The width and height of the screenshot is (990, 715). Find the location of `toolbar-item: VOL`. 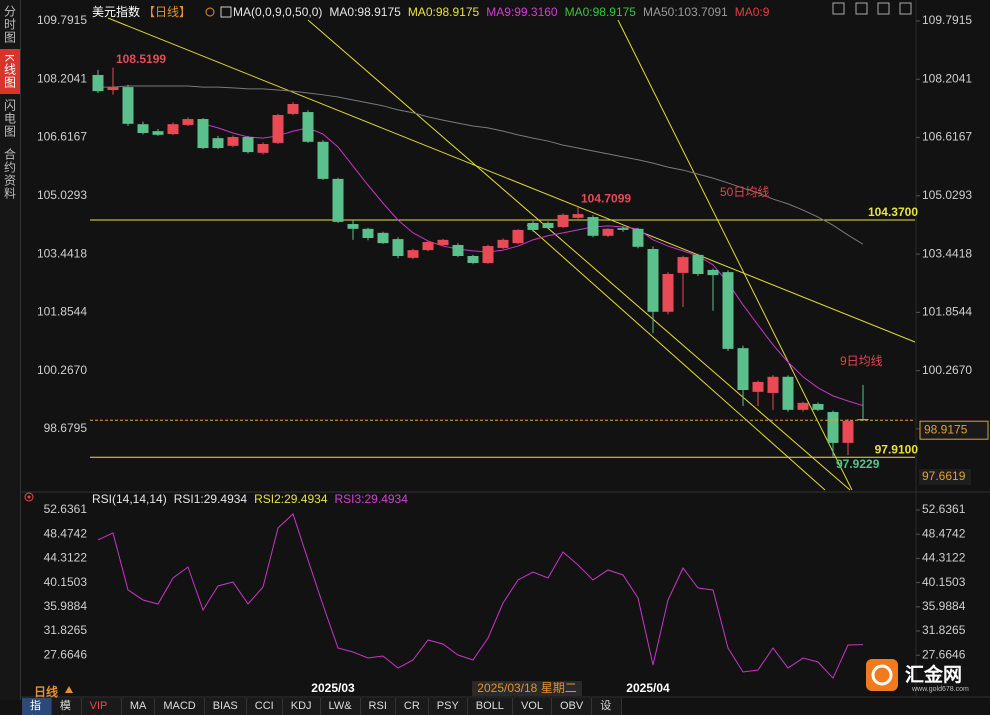

toolbar-item: VOL is located at coordinates (532, 706).